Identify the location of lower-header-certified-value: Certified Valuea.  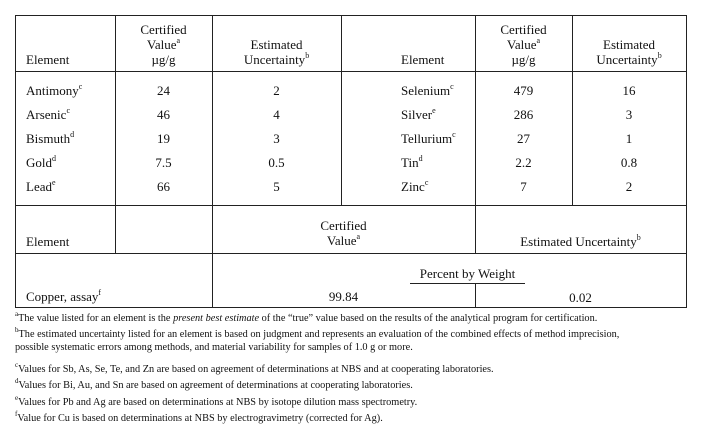
(343, 233).